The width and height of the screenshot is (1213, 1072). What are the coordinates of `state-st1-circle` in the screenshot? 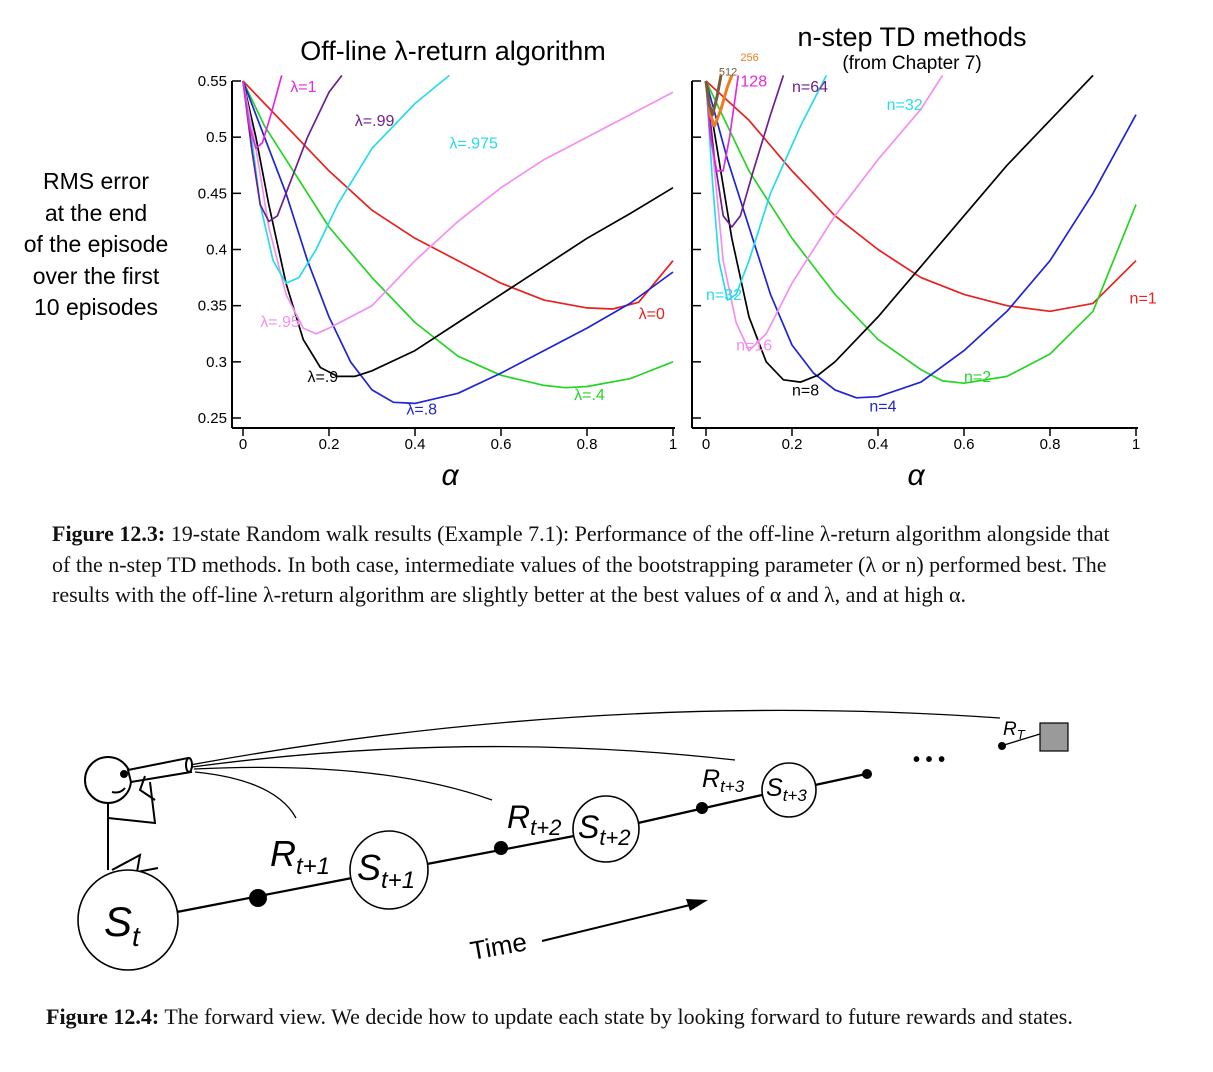 It's located at (389, 870).